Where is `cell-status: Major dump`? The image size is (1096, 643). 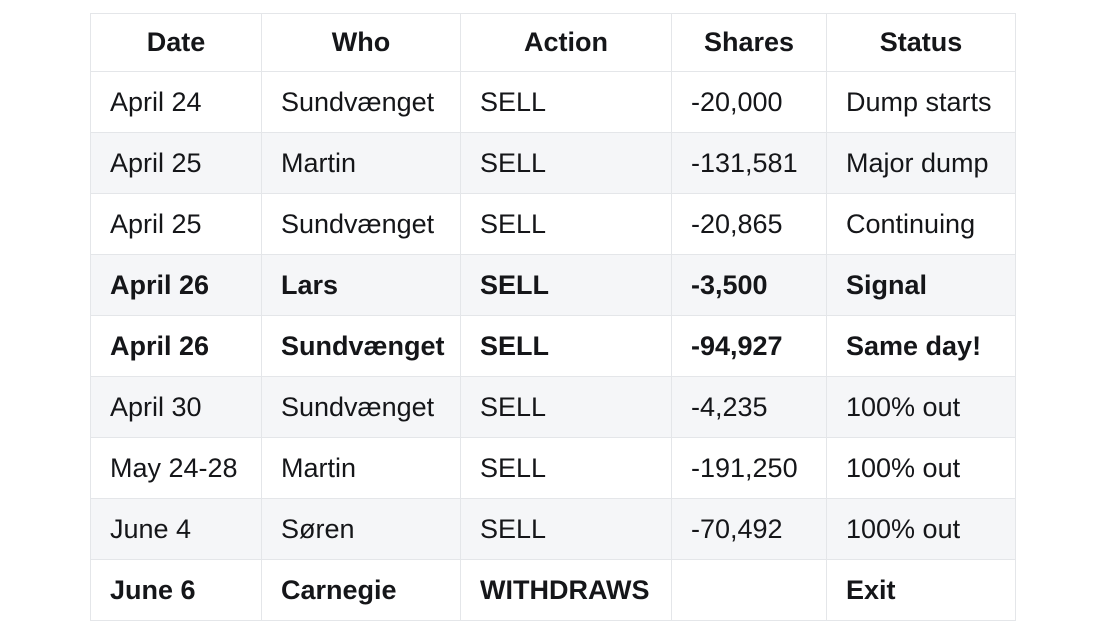
cell-status: Major dump is located at coordinates (921, 163).